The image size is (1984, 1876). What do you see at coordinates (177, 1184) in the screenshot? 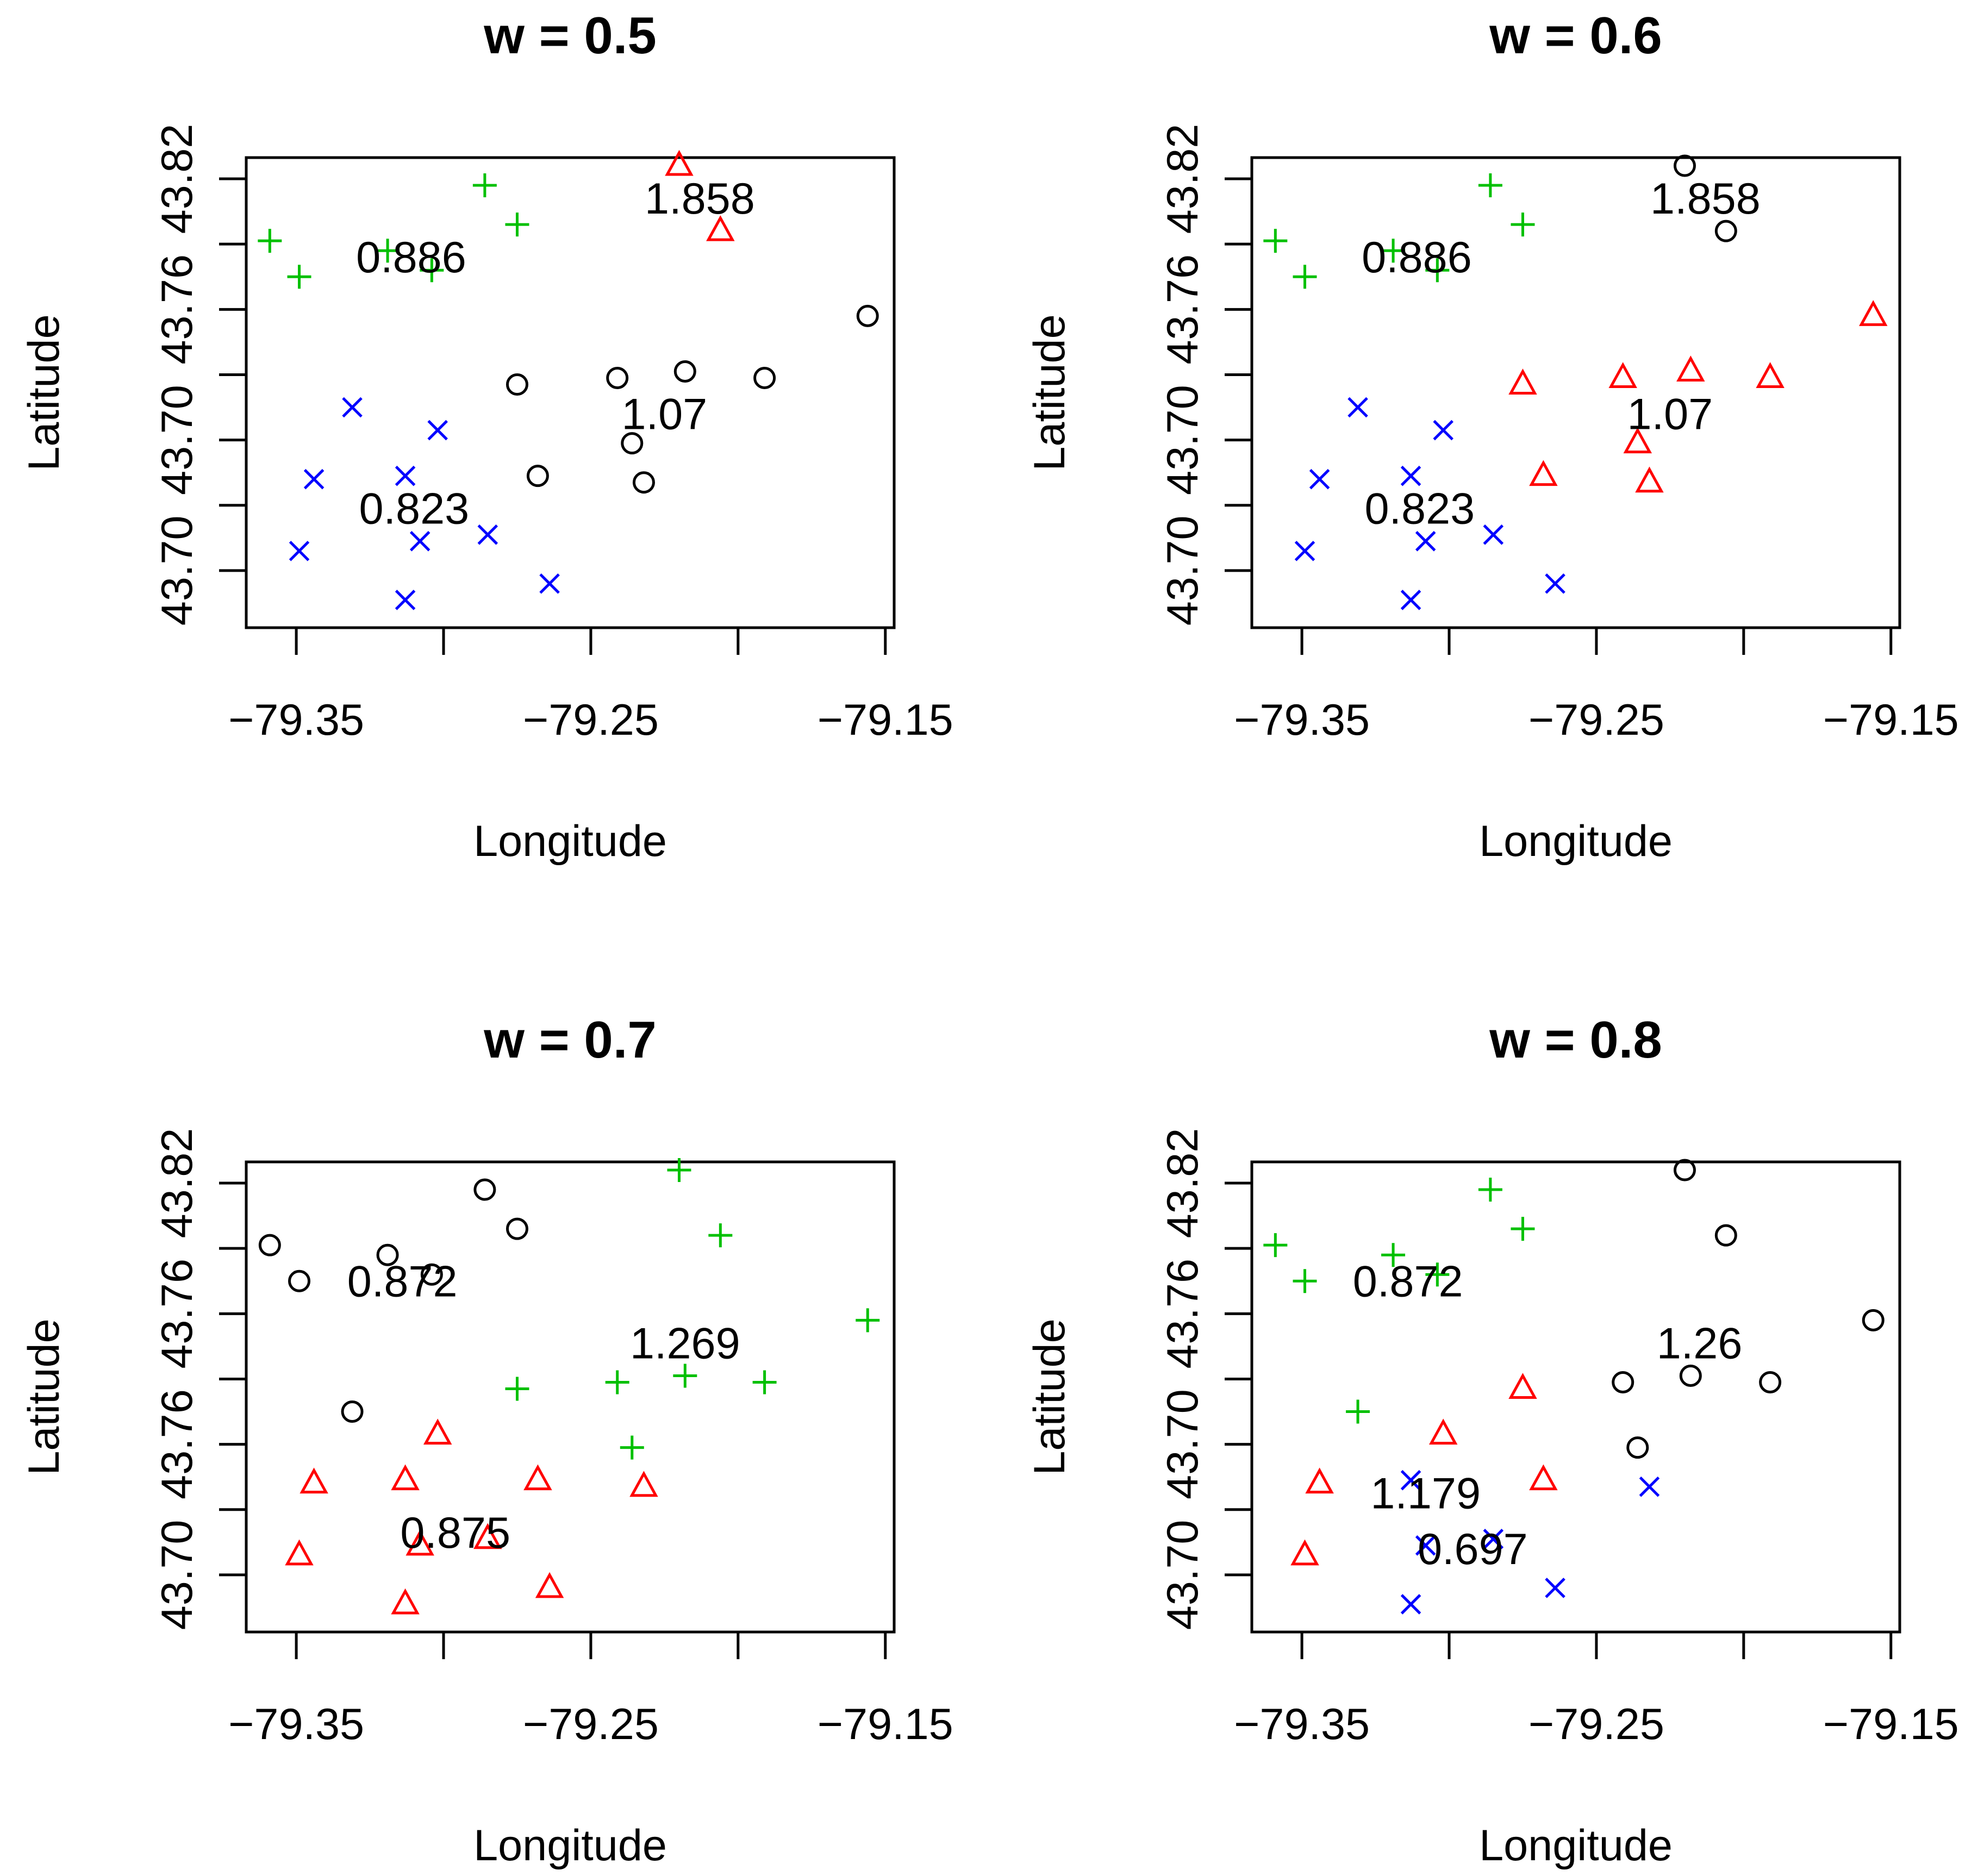
I see `y-tick-label: 43.82` at bounding box center [177, 1184].